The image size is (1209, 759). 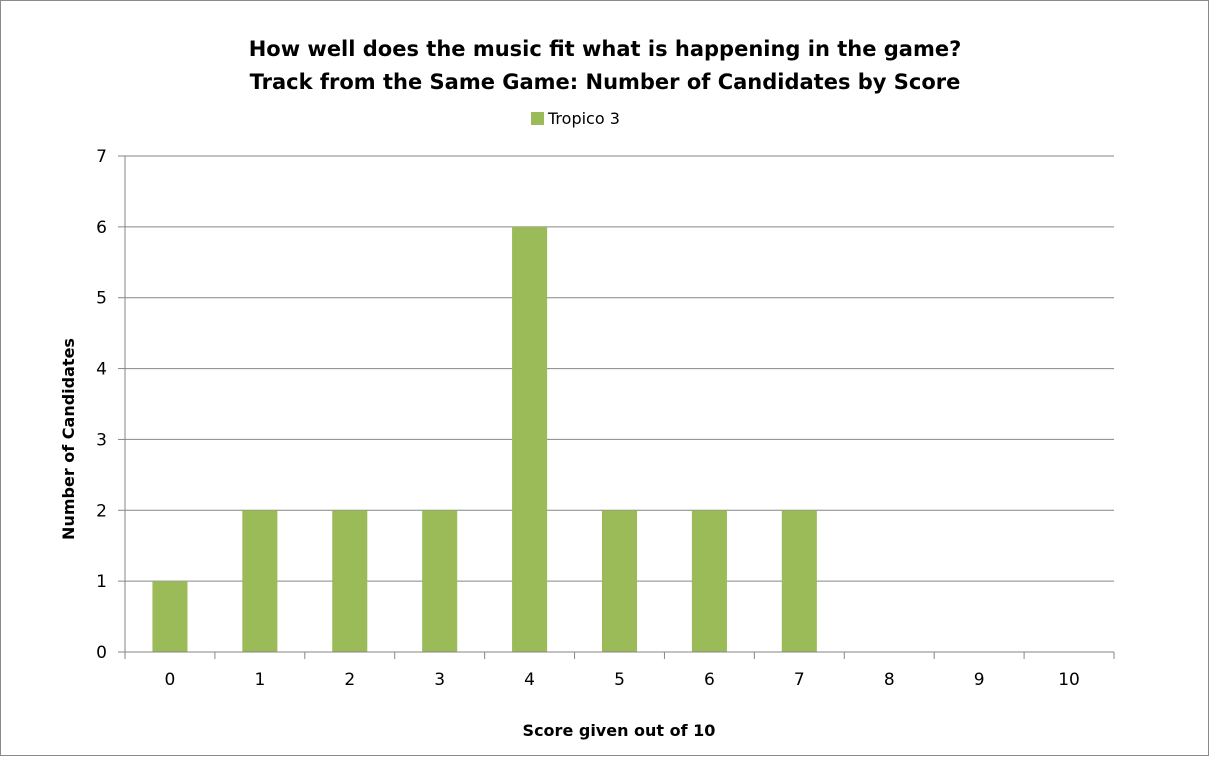 I want to click on x-tick-label: 7, so click(x=799, y=680).